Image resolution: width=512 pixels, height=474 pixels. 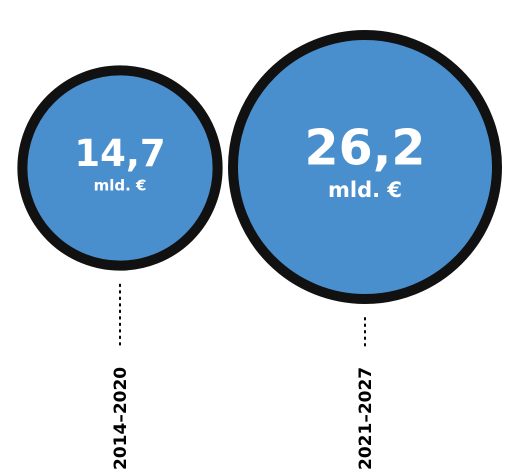 What do you see at coordinates (120, 186) in the screenshot?
I see `bubble-unit-label-1: mld. €` at bounding box center [120, 186].